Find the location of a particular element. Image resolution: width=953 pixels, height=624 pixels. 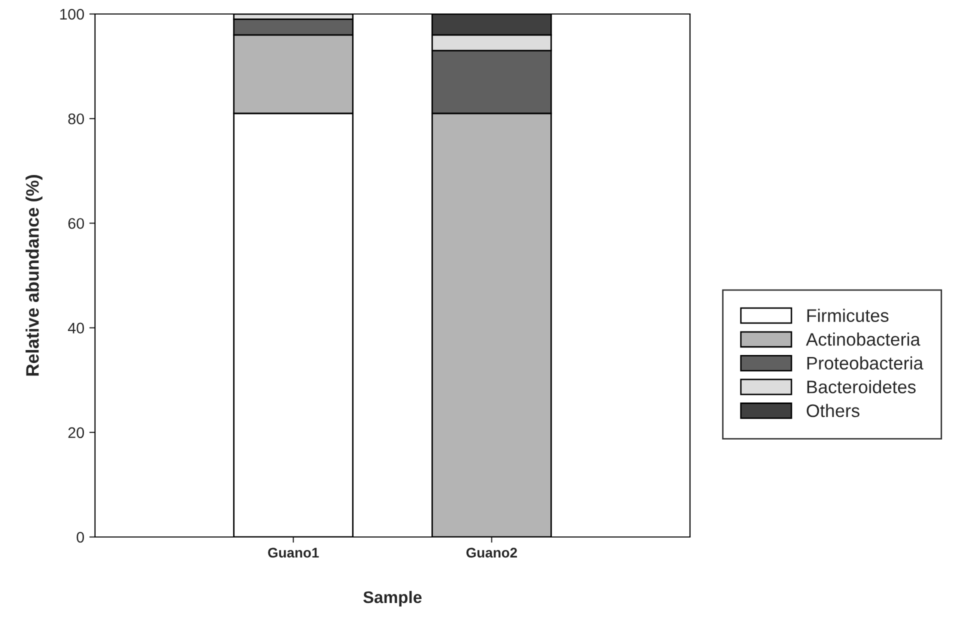

y-tick-label: 20 is located at coordinates (76, 432).